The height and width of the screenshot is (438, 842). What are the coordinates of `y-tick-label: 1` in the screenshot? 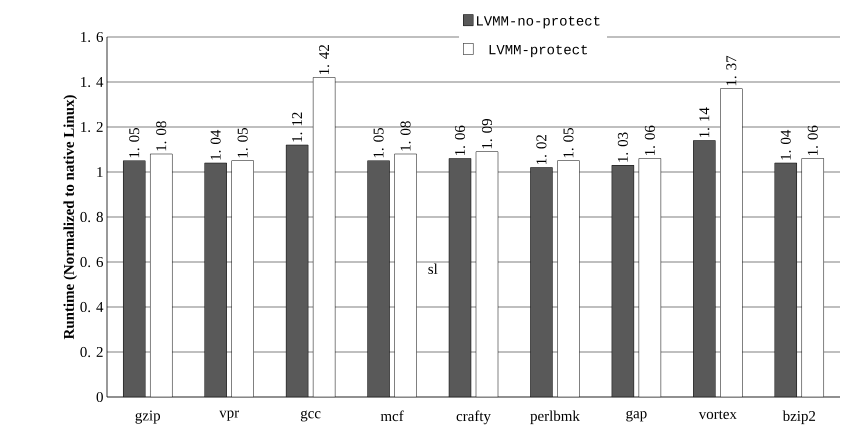 It's located at (100, 172).